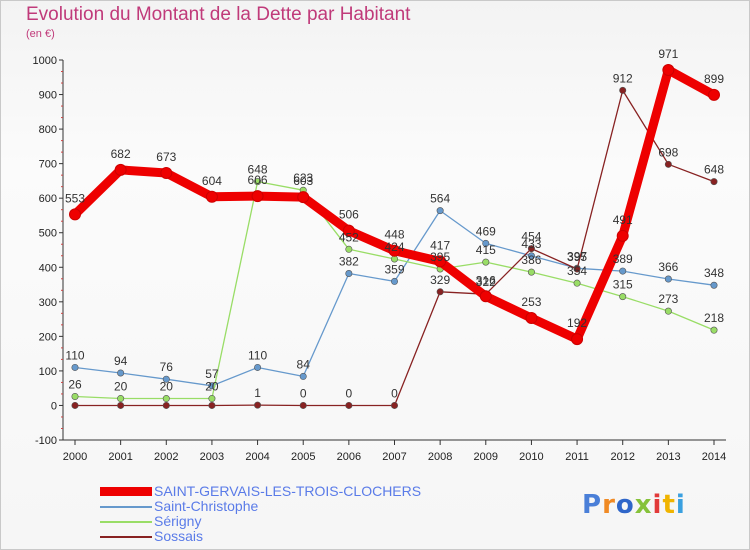 This screenshot has width=750, height=550. What do you see at coordinates (48, 165) in the screenshot?
I see `y-tick-label: 700` at bounding box center [48, 165].